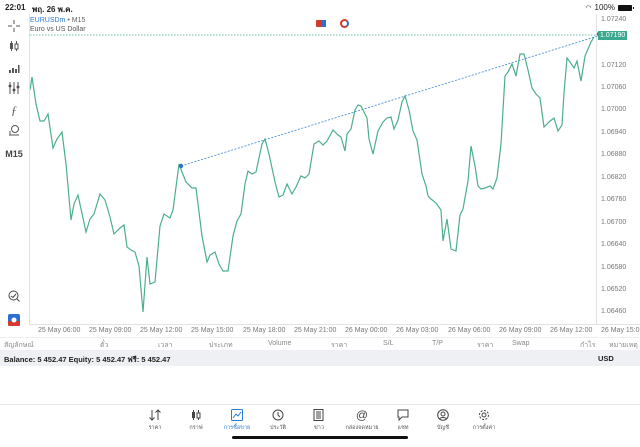 Image resolution: width=640 pixels, height=447 pixels. I want to click on column-header-symbol: สัญลักษณ์, so click(19, 345).